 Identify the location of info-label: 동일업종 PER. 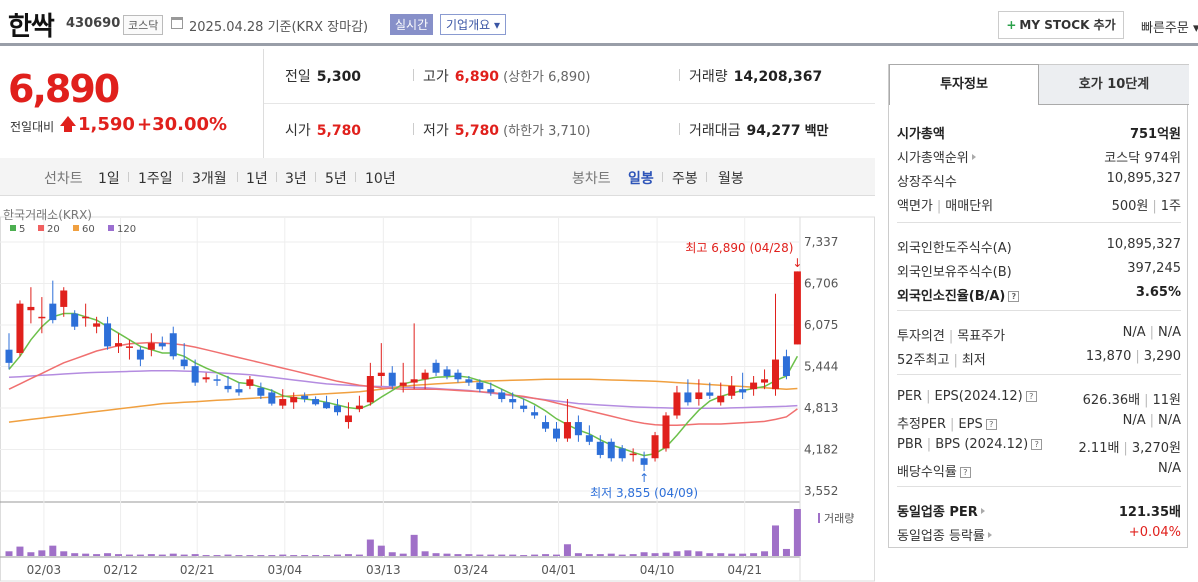
(941, 510).